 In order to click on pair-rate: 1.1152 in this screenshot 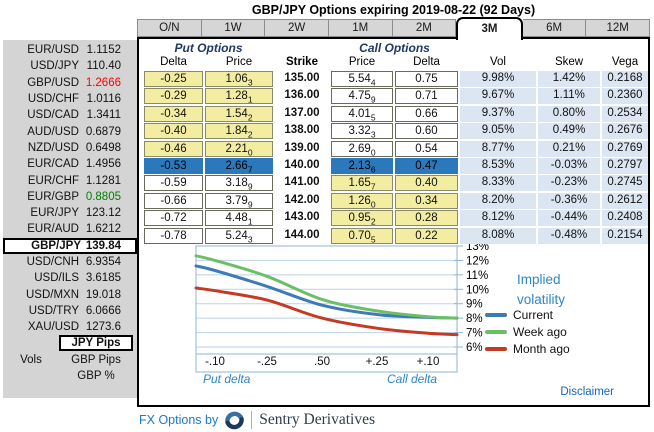, I will do `click(103, 50)`.